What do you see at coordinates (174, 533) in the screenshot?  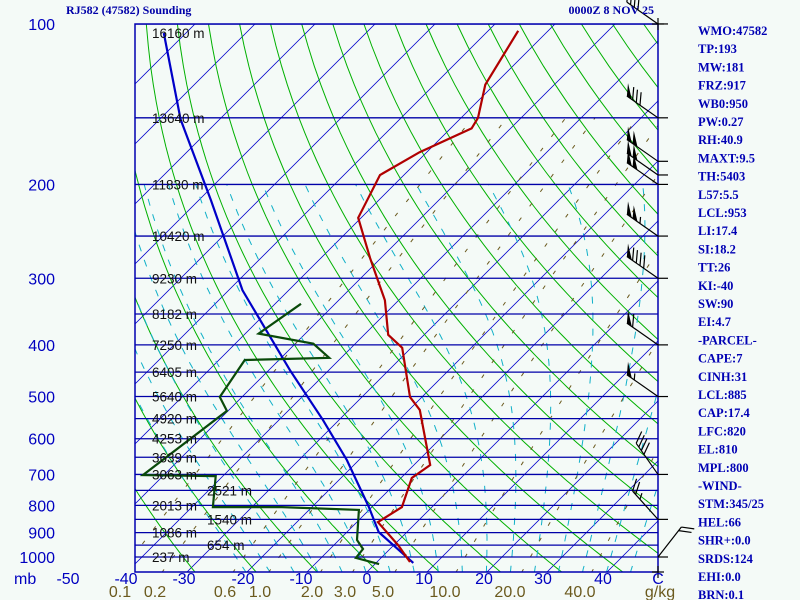 I see `height-label: 1086 m` at bounding box center [174, 533].